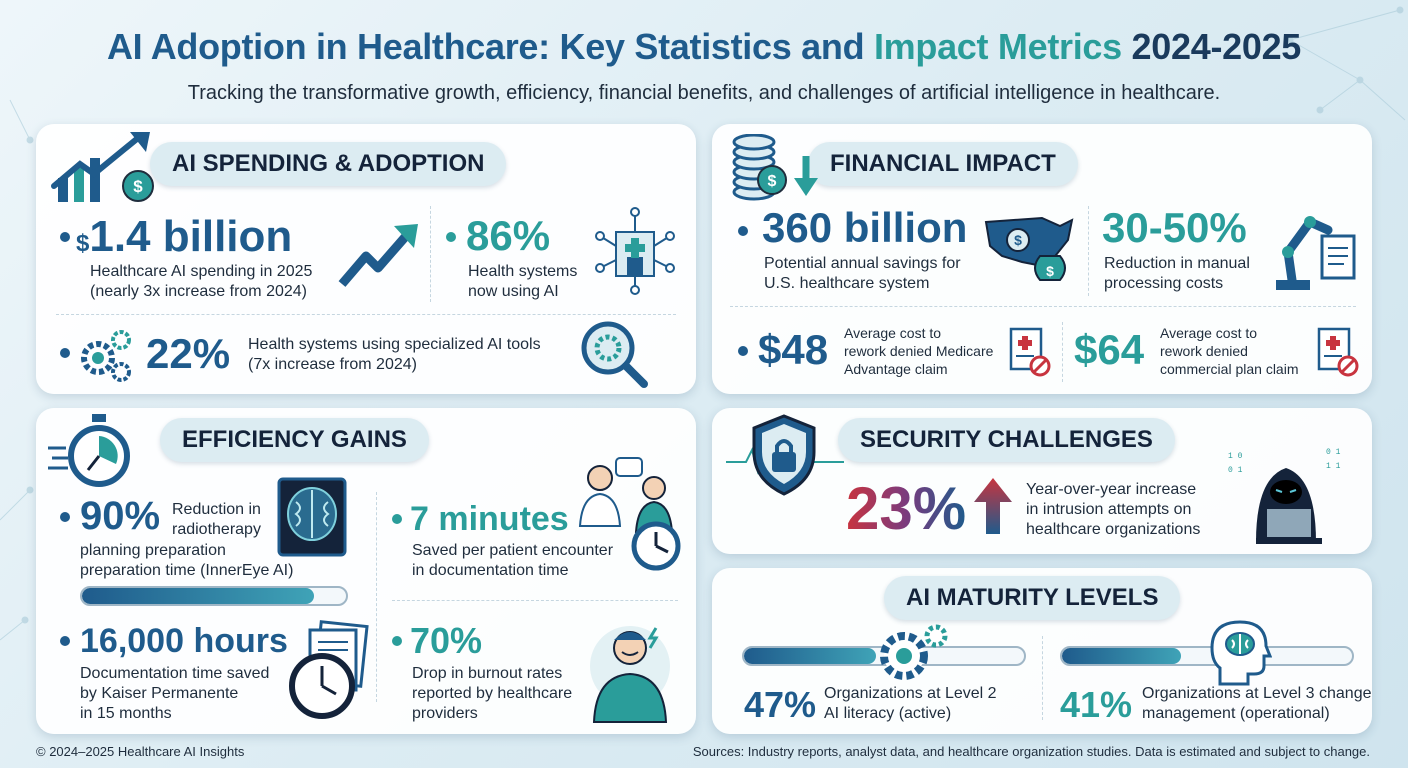 This screenshot has height=768, width=1408. I want to click on svg-text: 1 1, so click(1333, 466).